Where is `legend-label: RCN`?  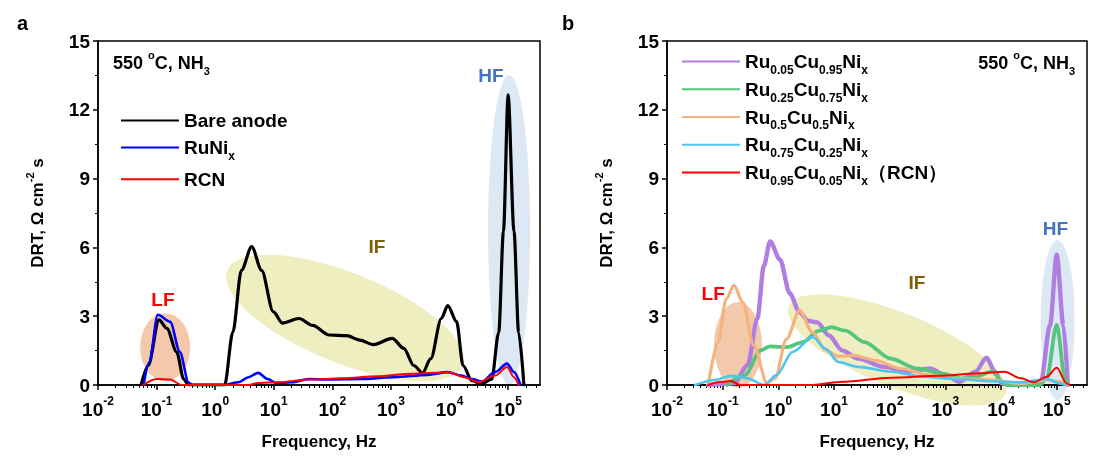
legend-label: RCN is located at coordinates (205, 179).